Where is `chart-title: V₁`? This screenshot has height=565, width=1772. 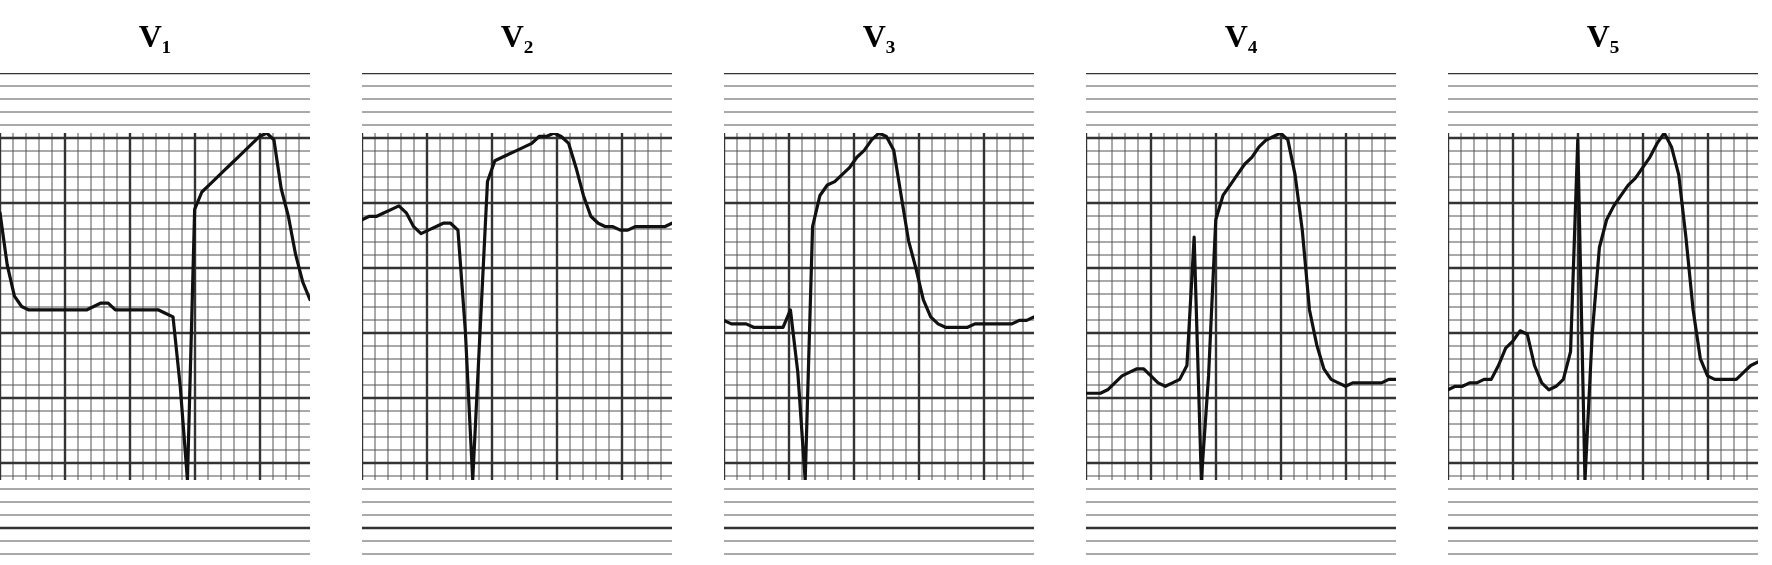
chart-title: V₁ is located at coordinates (155, 36).